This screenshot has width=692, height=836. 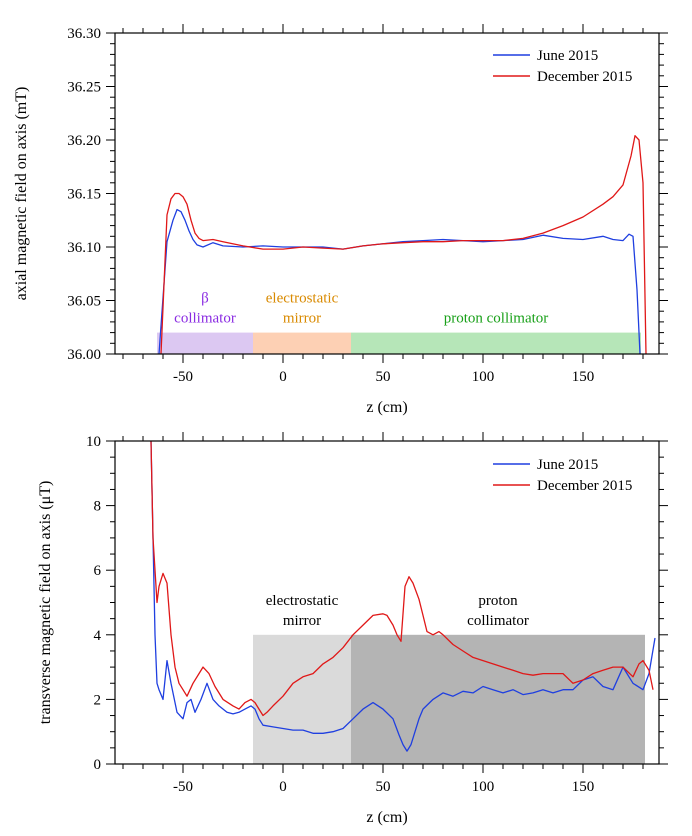 What do you see at coordinates (93, 442) in the screenshot?
I see `y-tick-label: 10` at bounding box center [93, 442].